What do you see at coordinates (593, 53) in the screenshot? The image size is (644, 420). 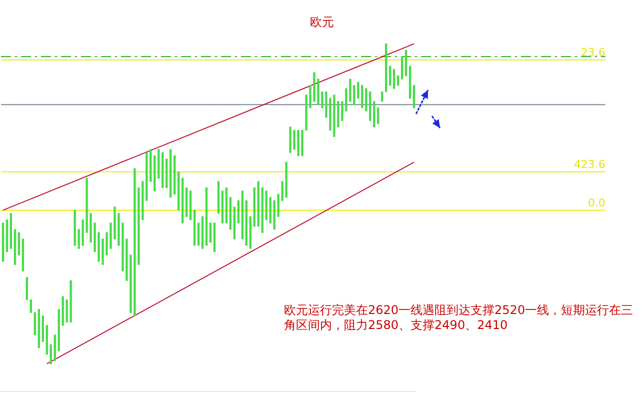 I see `annotation: 23.6` at bounding box center [593, 53].